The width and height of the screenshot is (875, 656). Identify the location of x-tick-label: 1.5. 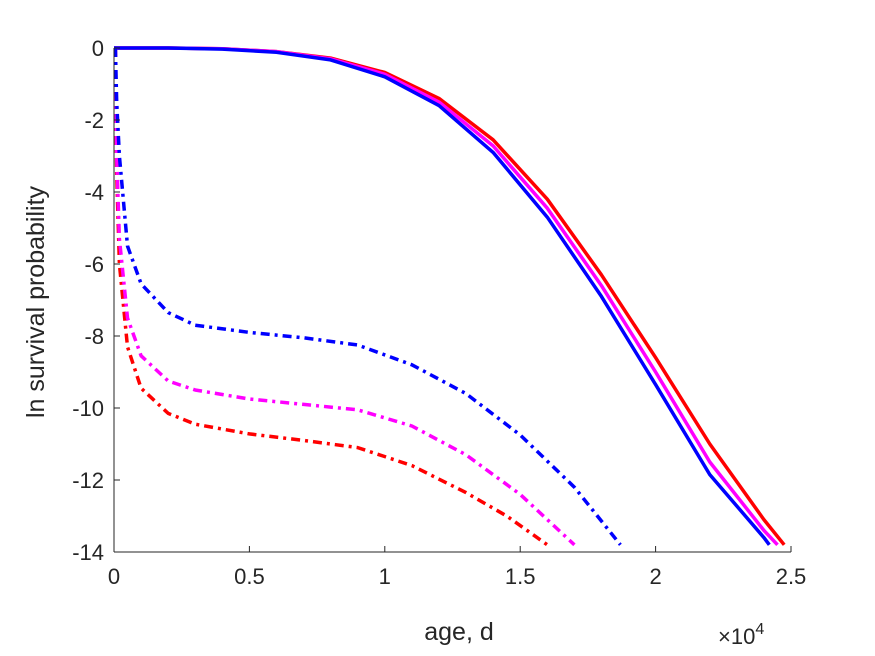
(520, 576).